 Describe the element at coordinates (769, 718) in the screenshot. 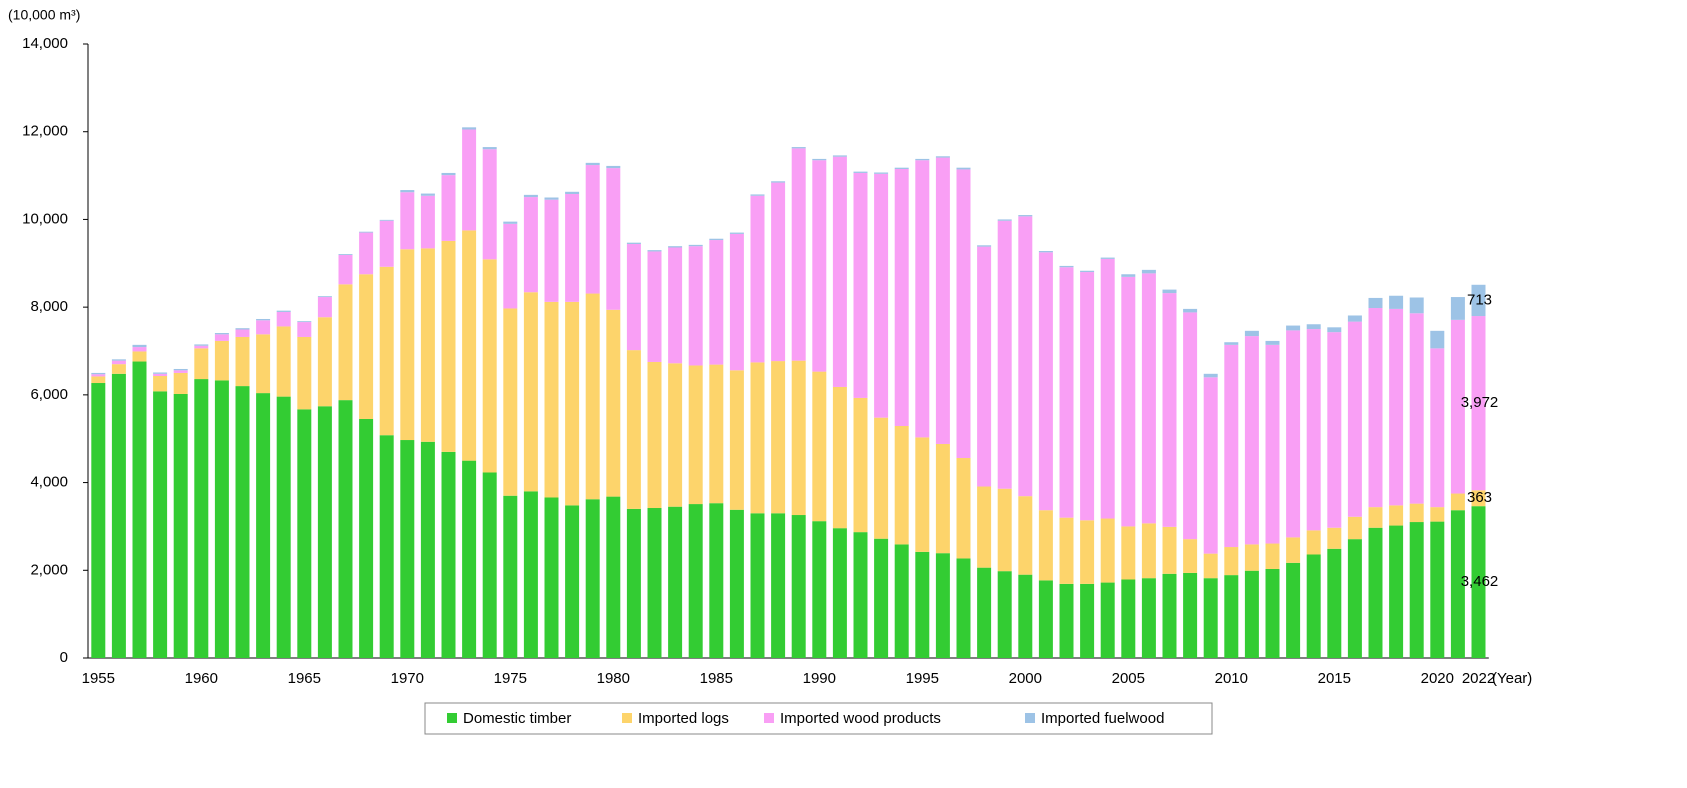

I see `legend-swatch` at that location.